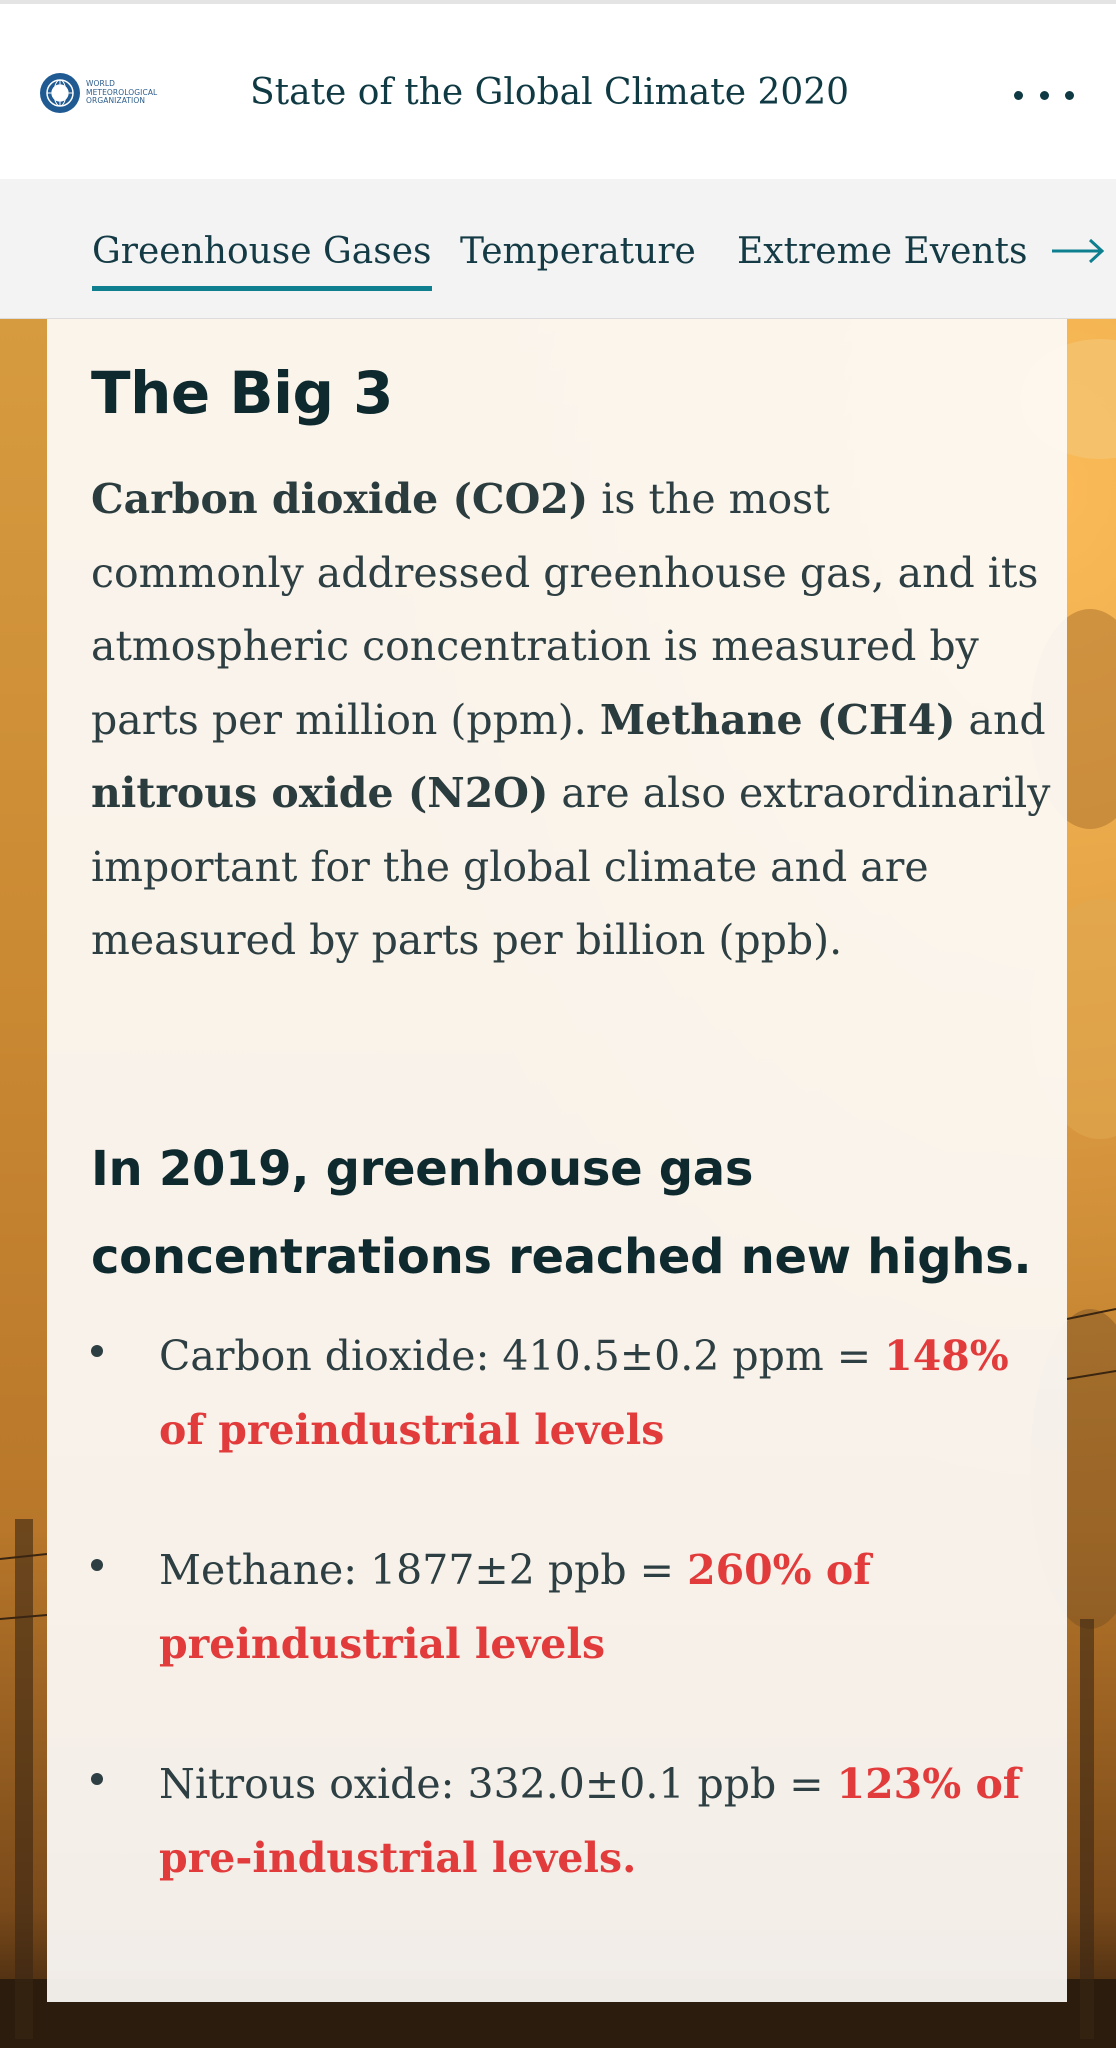  I want to click on section-heading: The Big 3, so click(242, 393).